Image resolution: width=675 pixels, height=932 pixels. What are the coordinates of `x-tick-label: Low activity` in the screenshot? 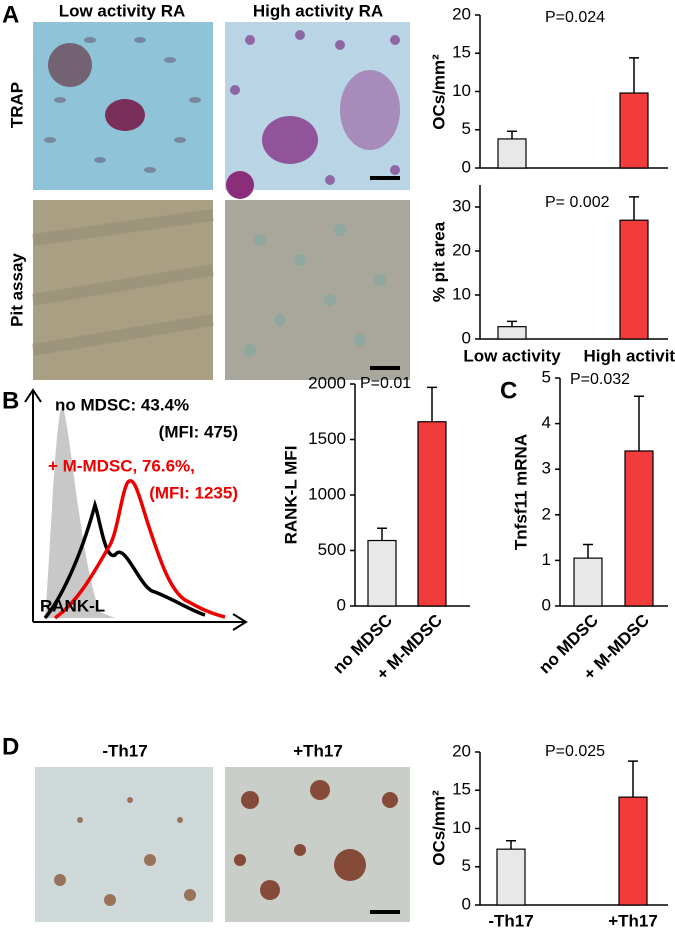 It's located at (512, 355).